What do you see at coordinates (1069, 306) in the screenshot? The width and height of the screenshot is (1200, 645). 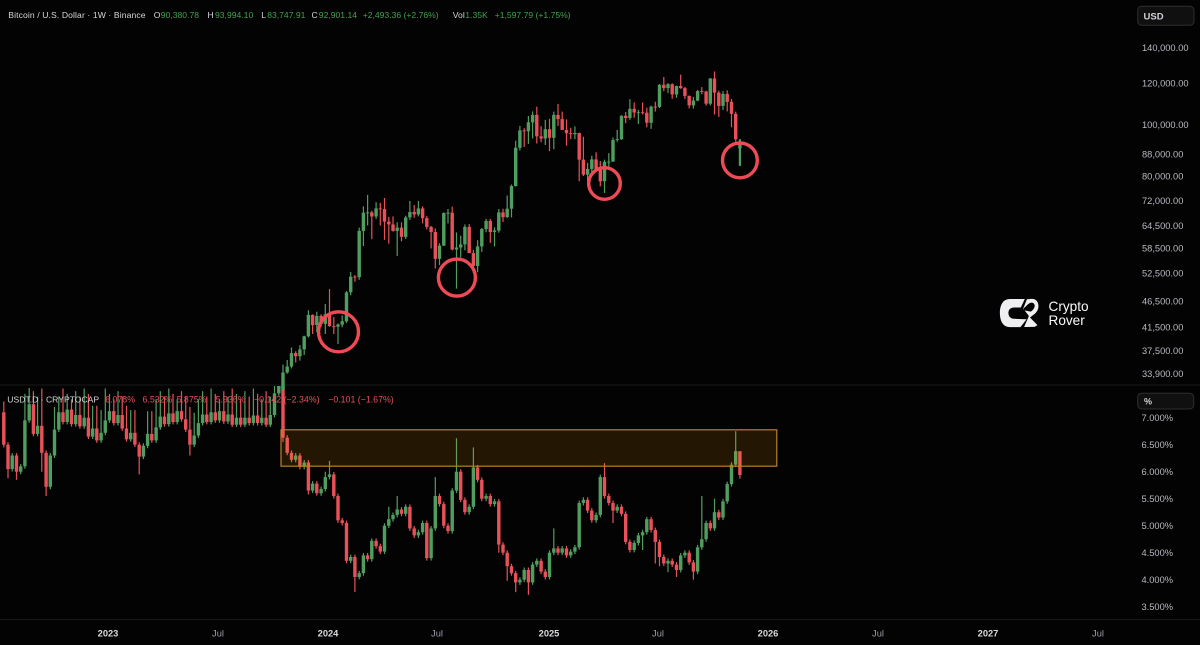 I see `svg-text: Crypto` at bounding box center [1069, 306].